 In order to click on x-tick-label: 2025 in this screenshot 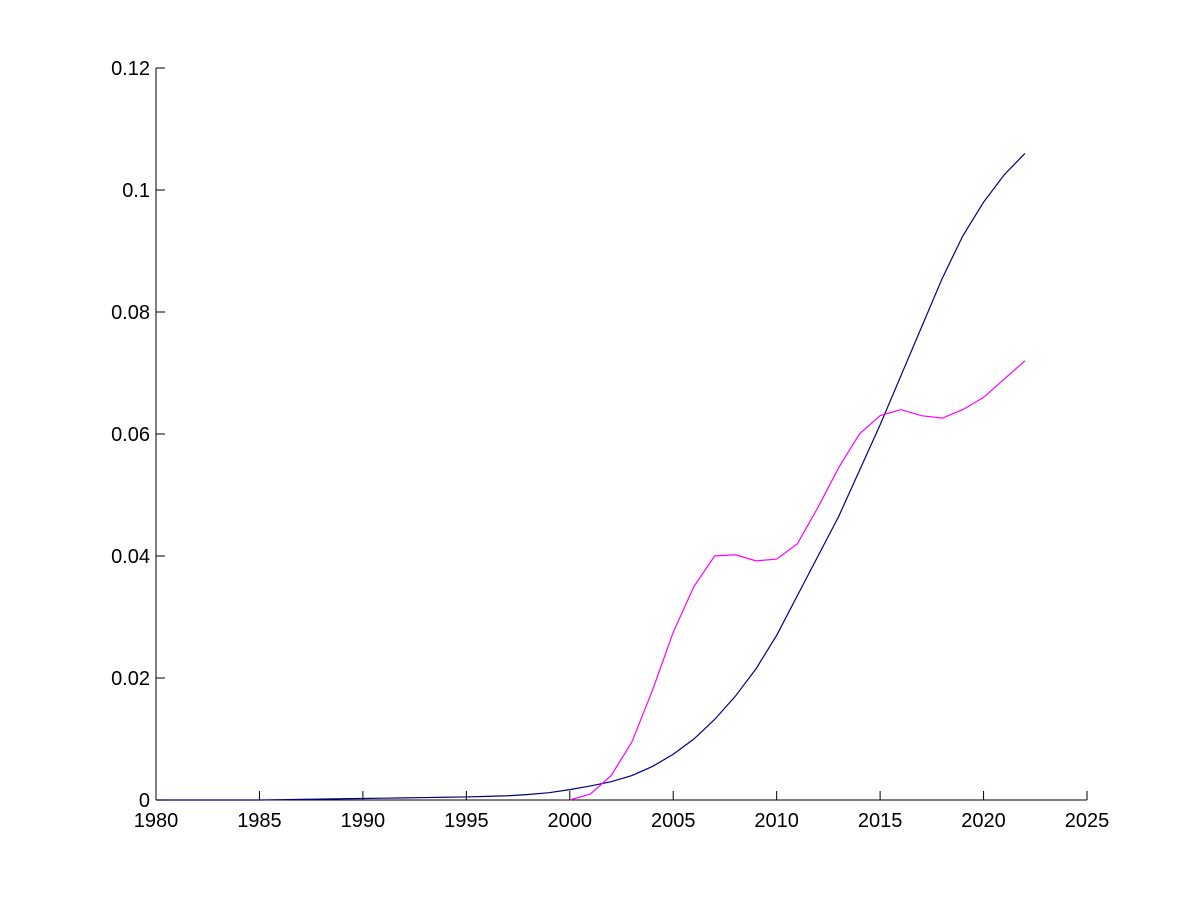, I will do `click(1087, 821)`.